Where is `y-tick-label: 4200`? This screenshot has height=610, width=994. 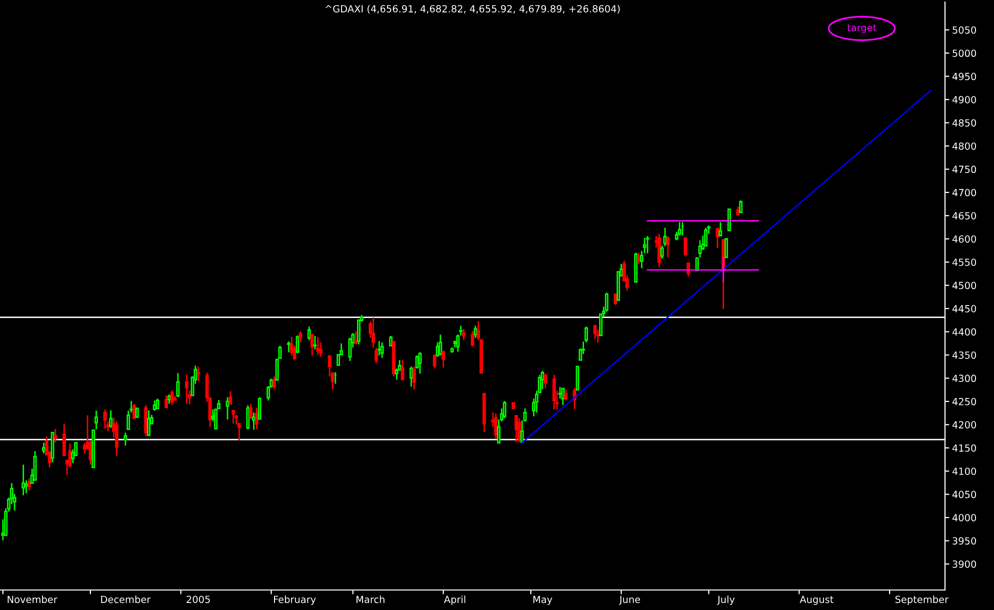
y-tick-label: 4200 is located at coordinates (964, 424).